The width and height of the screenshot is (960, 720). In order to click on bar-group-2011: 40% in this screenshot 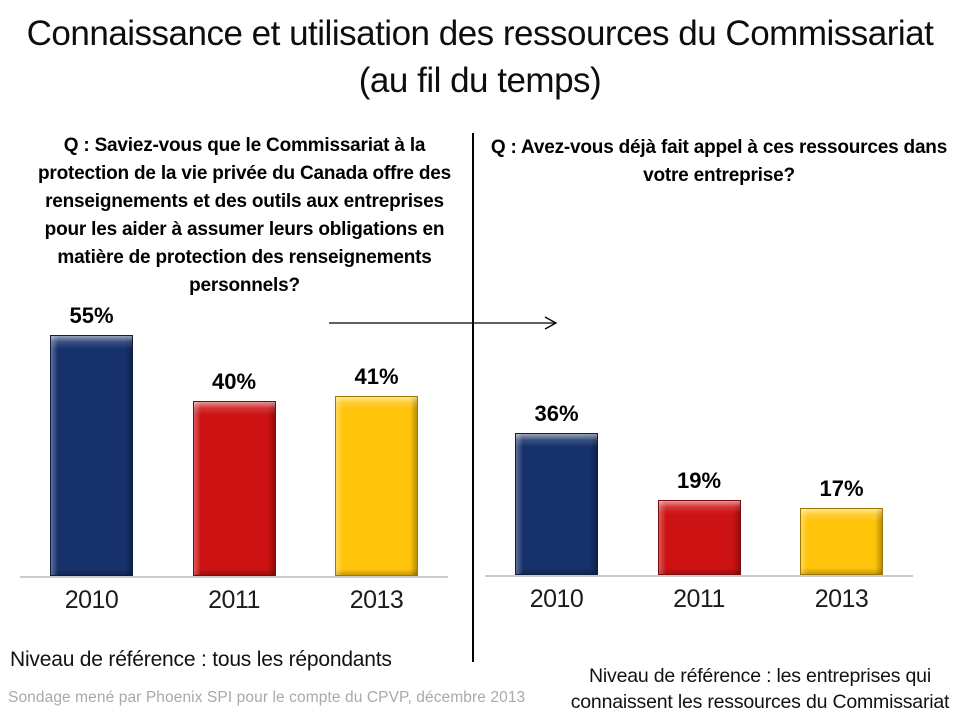, I will do `click(234, 472)`.